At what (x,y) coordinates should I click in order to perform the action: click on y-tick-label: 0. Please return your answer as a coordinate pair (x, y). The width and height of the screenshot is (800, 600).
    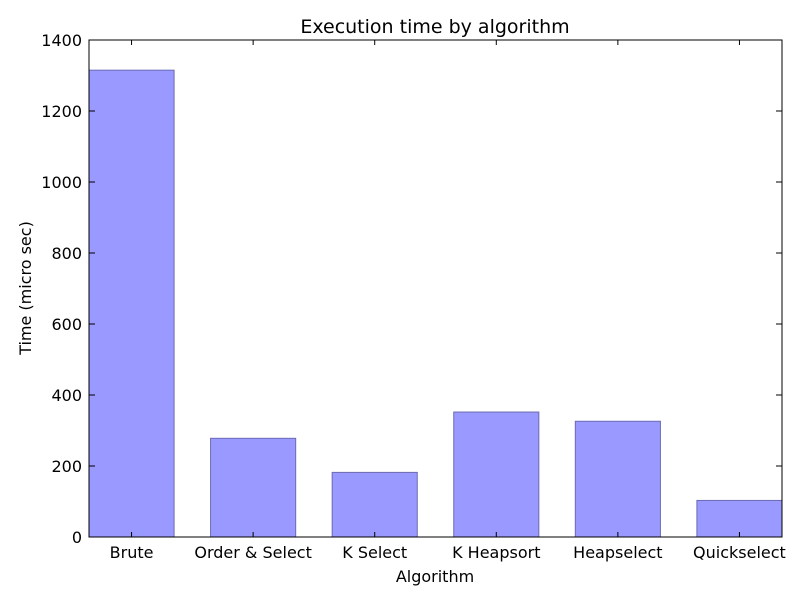
    Looking at the image, I should click on (77, 537).